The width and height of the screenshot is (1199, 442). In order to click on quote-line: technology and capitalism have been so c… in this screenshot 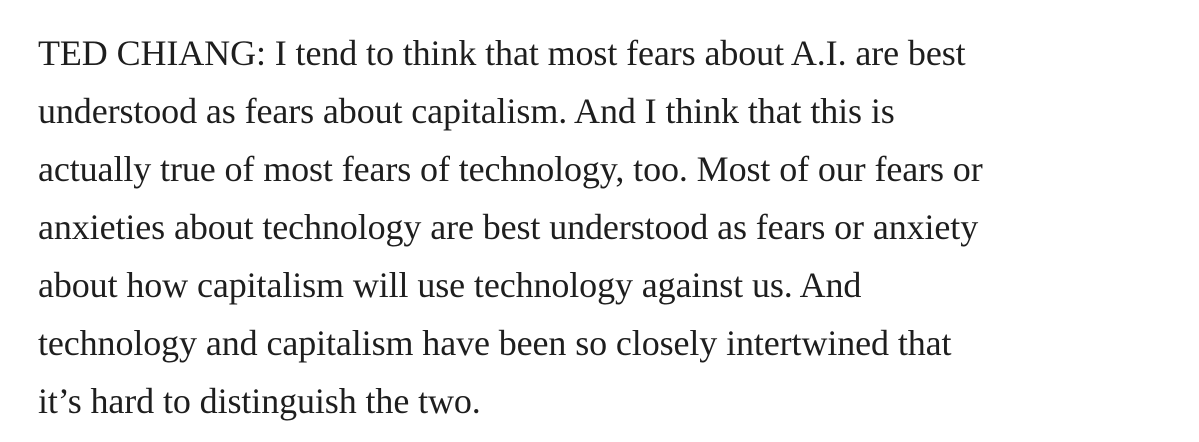, I will do `click(495, 343)`.